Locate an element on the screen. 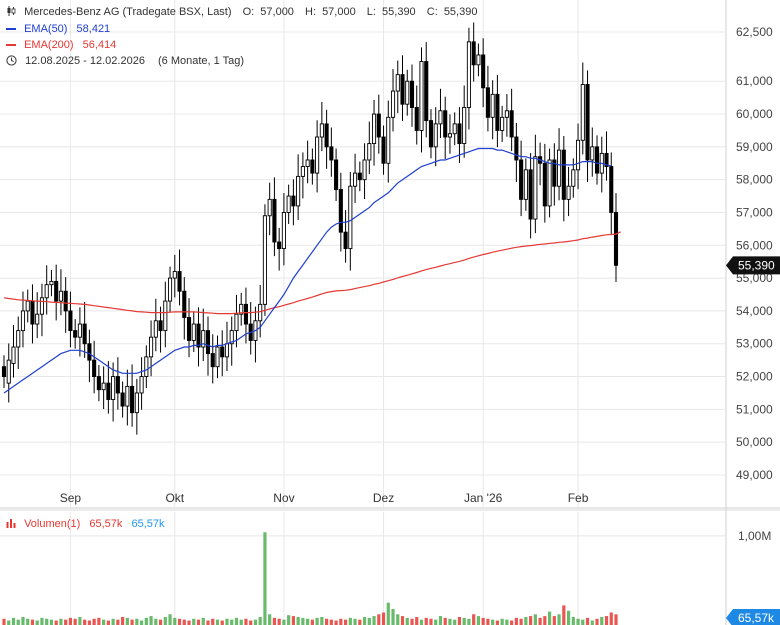  volume-label: Volumen(1) is located at coordinates (52, 524).